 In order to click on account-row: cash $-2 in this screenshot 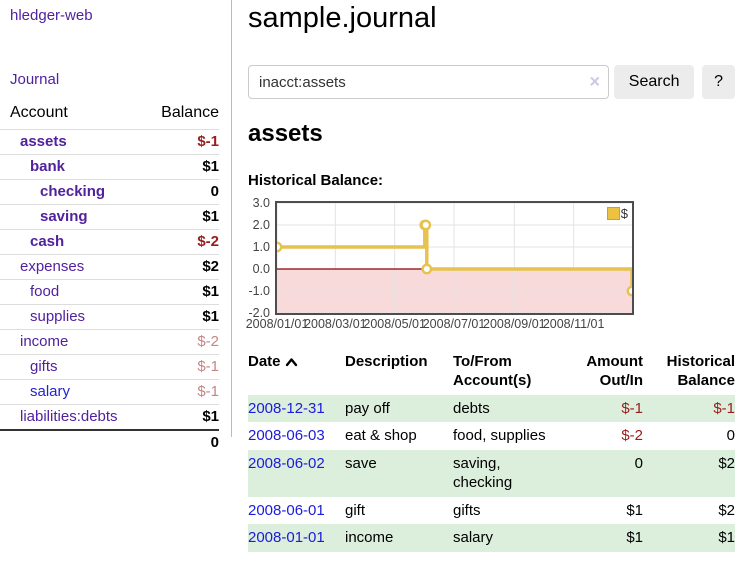, I will do `click(109, 242)`.